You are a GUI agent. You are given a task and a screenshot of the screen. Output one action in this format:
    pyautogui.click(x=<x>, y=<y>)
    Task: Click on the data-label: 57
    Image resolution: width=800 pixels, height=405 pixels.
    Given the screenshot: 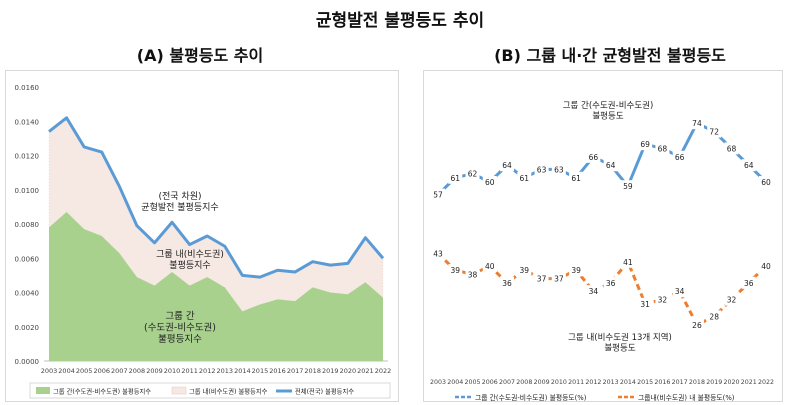 What is the action you would take?
    pyautogui.click(x=438, y=195)
    